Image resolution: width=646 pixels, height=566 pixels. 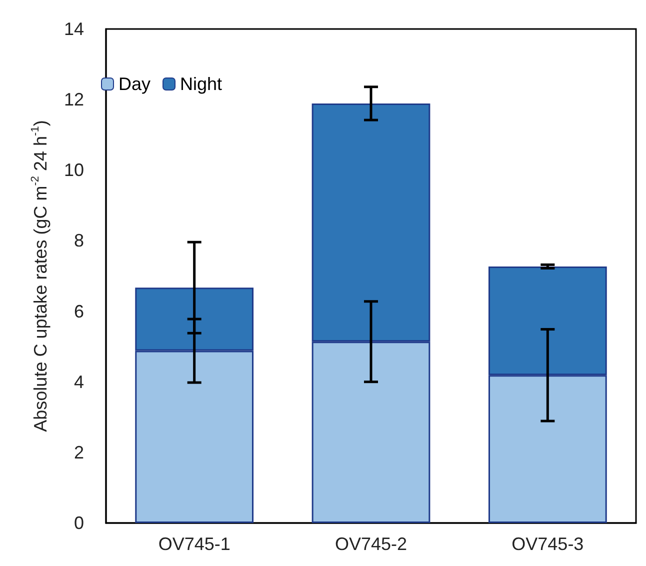 I want to click on legend-label: Day, so click(x=134, y=84).